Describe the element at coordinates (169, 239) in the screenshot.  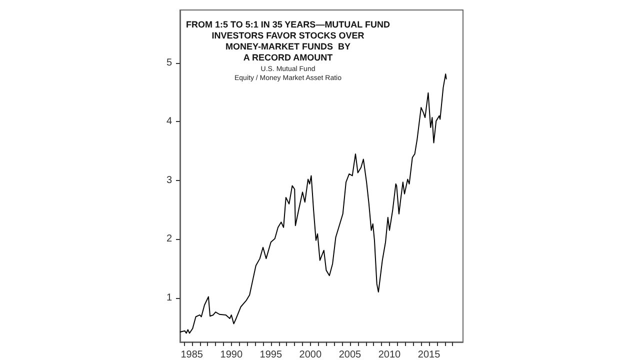
I see `y-tick-label: 2` at that location.